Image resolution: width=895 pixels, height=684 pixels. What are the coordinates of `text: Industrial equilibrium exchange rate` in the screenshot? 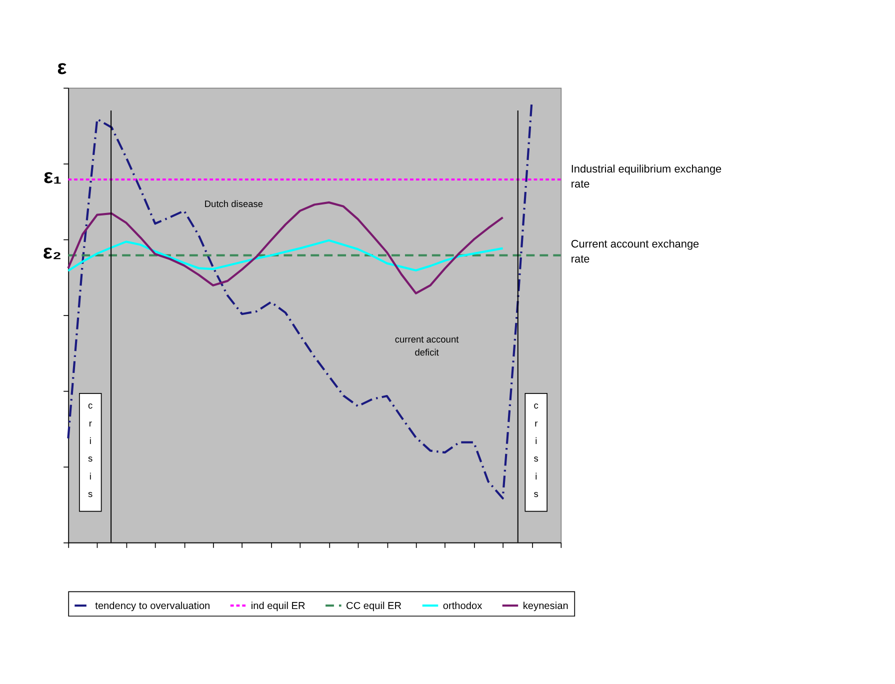 It's located at (646, 176).